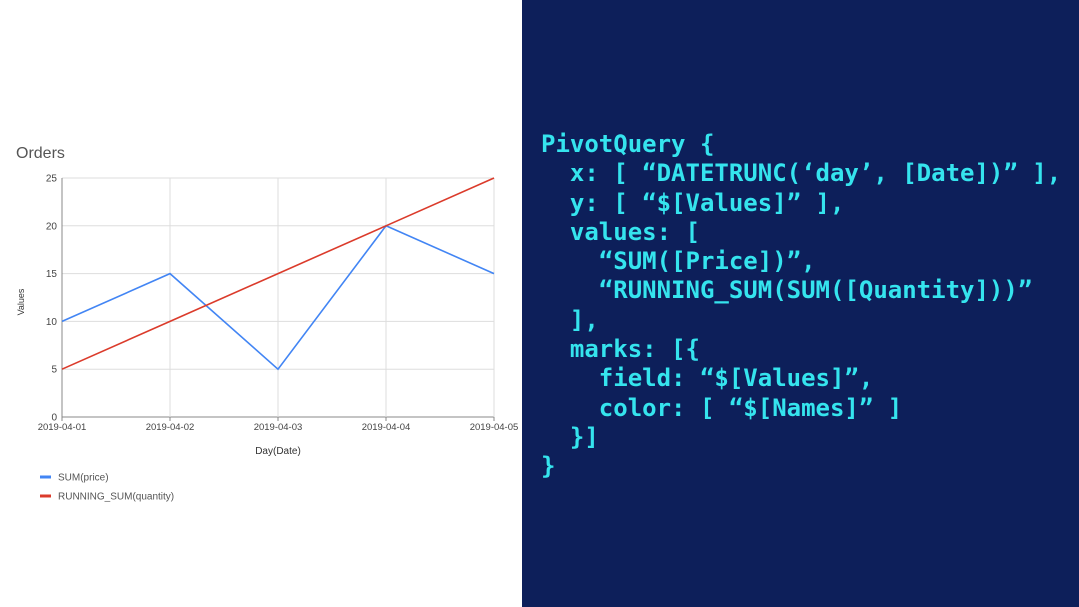  Describe the element at coordinates (54, 370) in the screenshot. I see `y-tick-label: 5` at that location.